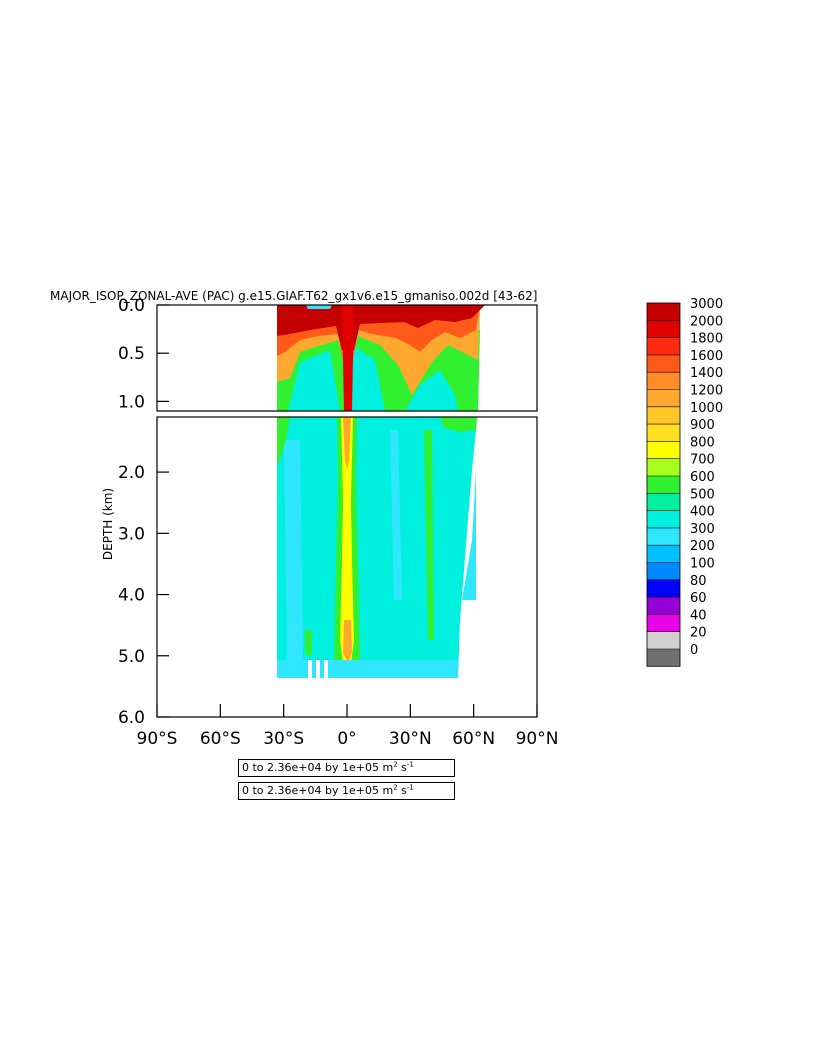 This screenshot has width=818, height=1055. Describe the element at coordinates (131, 534) in the screenshot. I see `y-tick-label: 3.0` at that location.